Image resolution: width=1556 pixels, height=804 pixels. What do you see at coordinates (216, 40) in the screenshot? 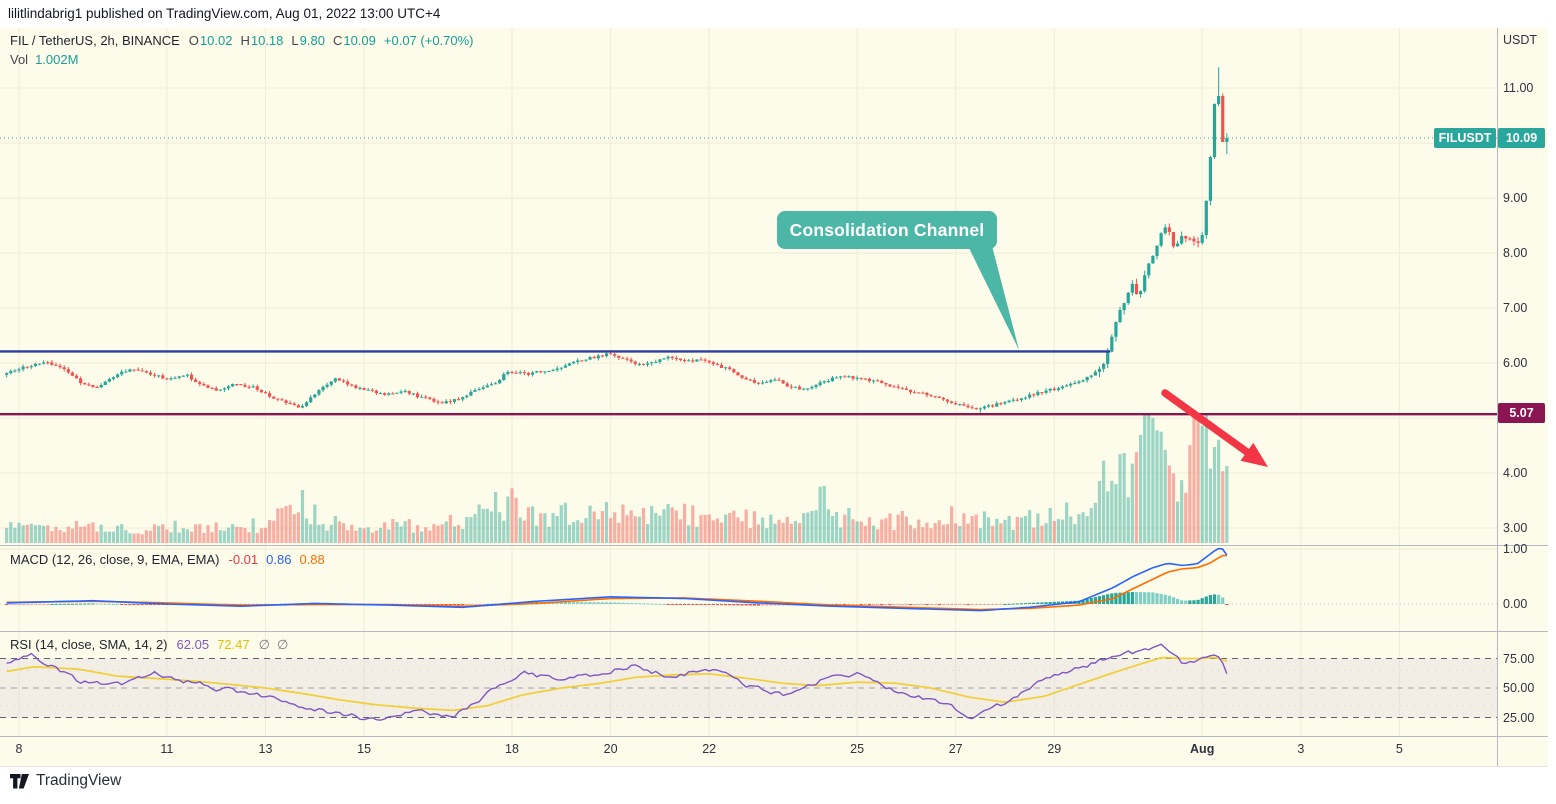
I see `legend-segment: 10.02` at bounding box center [216, 40].